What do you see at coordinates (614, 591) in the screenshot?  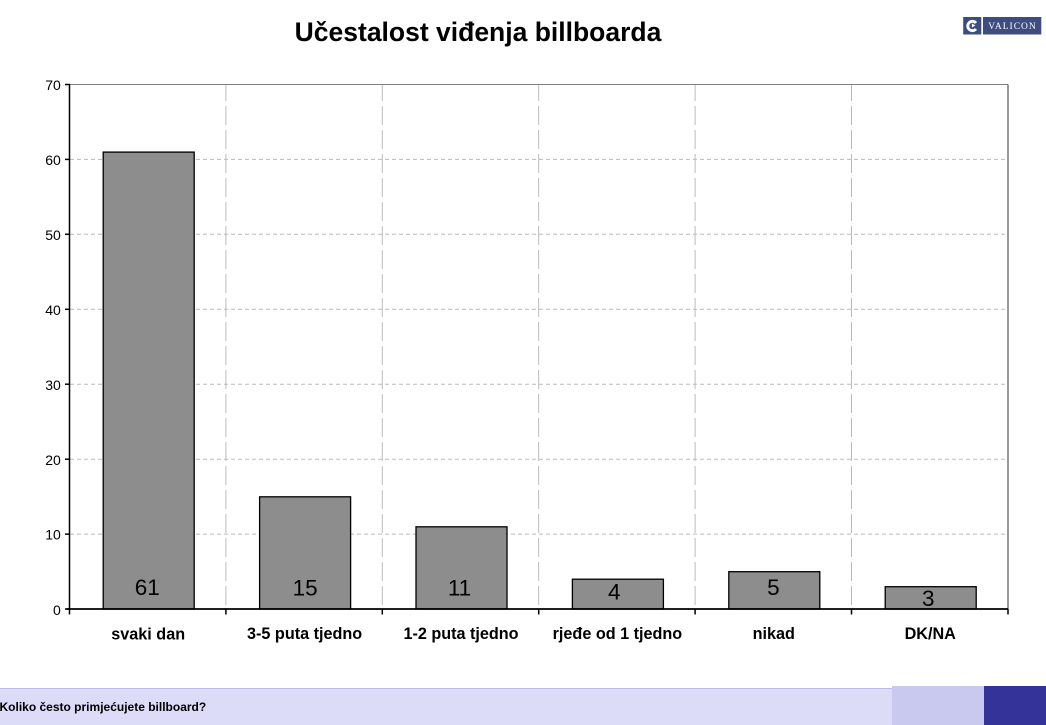 I see `svg-text: 4` at bounding box center [614, 591].